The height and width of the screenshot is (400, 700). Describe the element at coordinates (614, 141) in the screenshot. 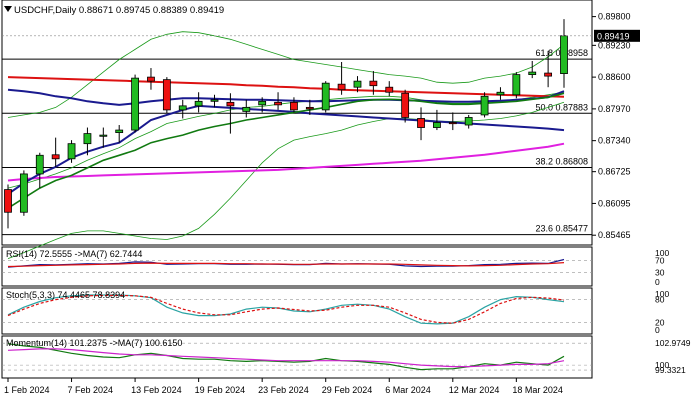

I see `price-tick-label: 0.87340` at that location.